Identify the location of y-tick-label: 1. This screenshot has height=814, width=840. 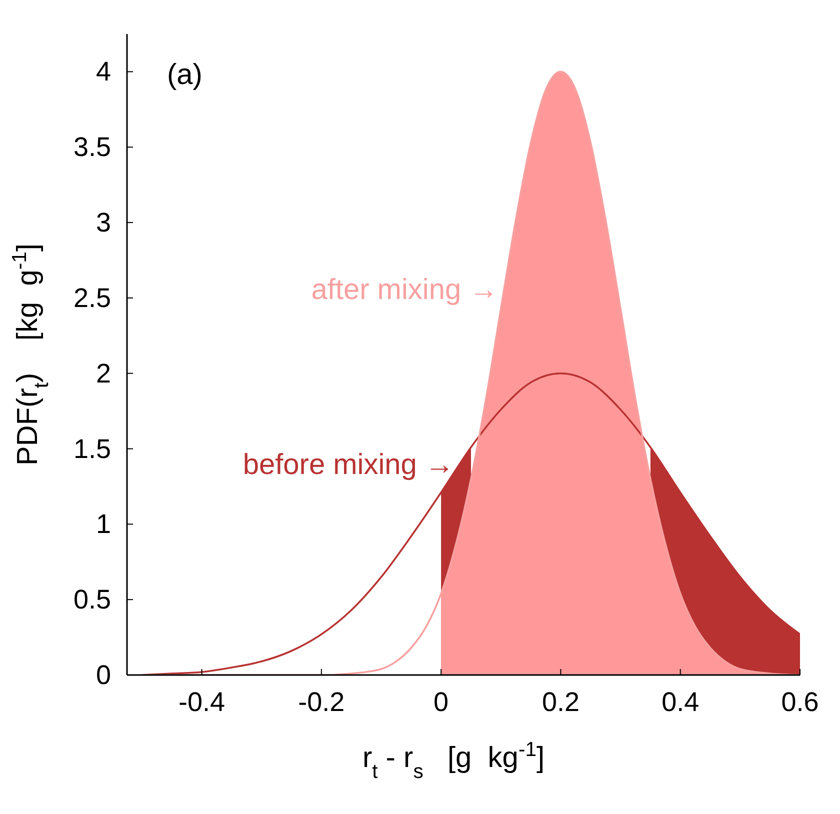
(103, 524).